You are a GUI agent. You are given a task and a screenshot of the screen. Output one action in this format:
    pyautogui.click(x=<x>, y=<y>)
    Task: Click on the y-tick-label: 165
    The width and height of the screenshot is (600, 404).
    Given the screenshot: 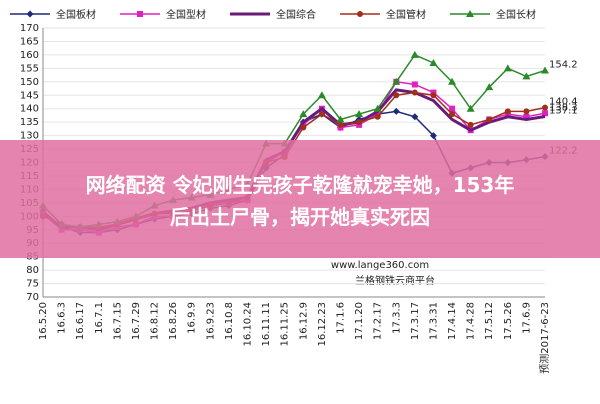 What is the action you would take?
    pyautogui.click(x=29, y=41)
    